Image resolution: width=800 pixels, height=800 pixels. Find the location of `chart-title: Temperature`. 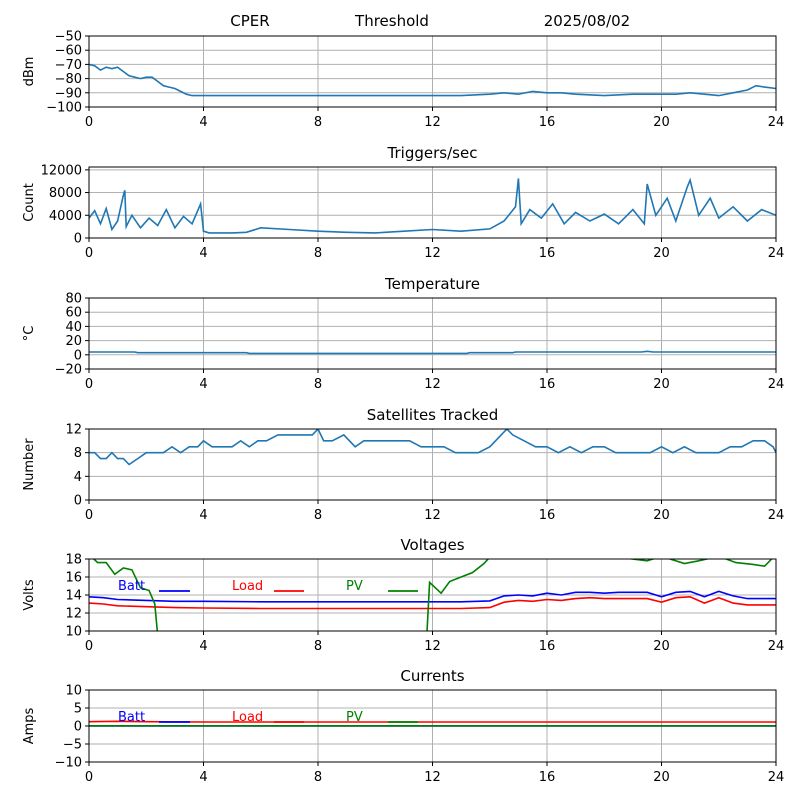

chart-title: Temperature is located at coordinates (432, 284).